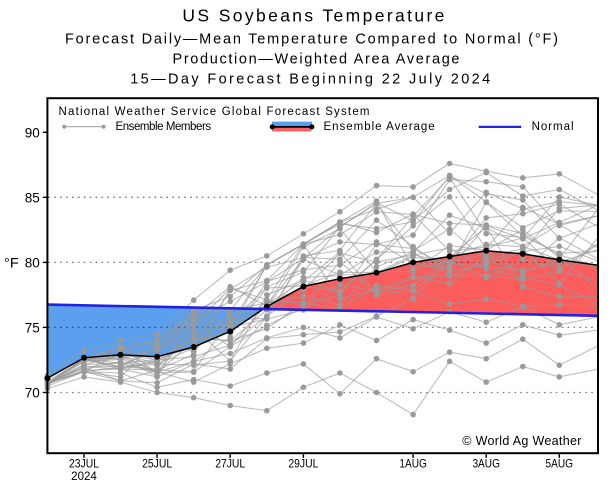  I want to click on svg-text: 3AUG, so click(486, 464).